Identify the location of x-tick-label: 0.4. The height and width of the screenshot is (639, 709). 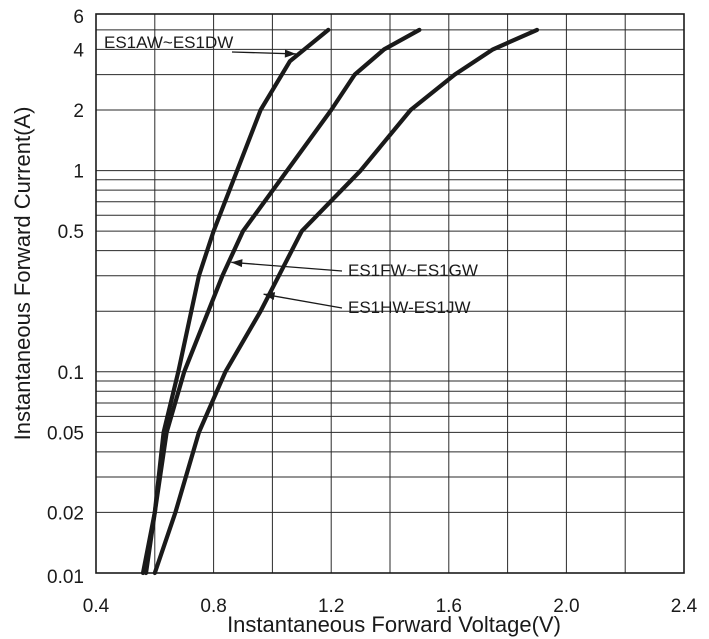
(96, 606).